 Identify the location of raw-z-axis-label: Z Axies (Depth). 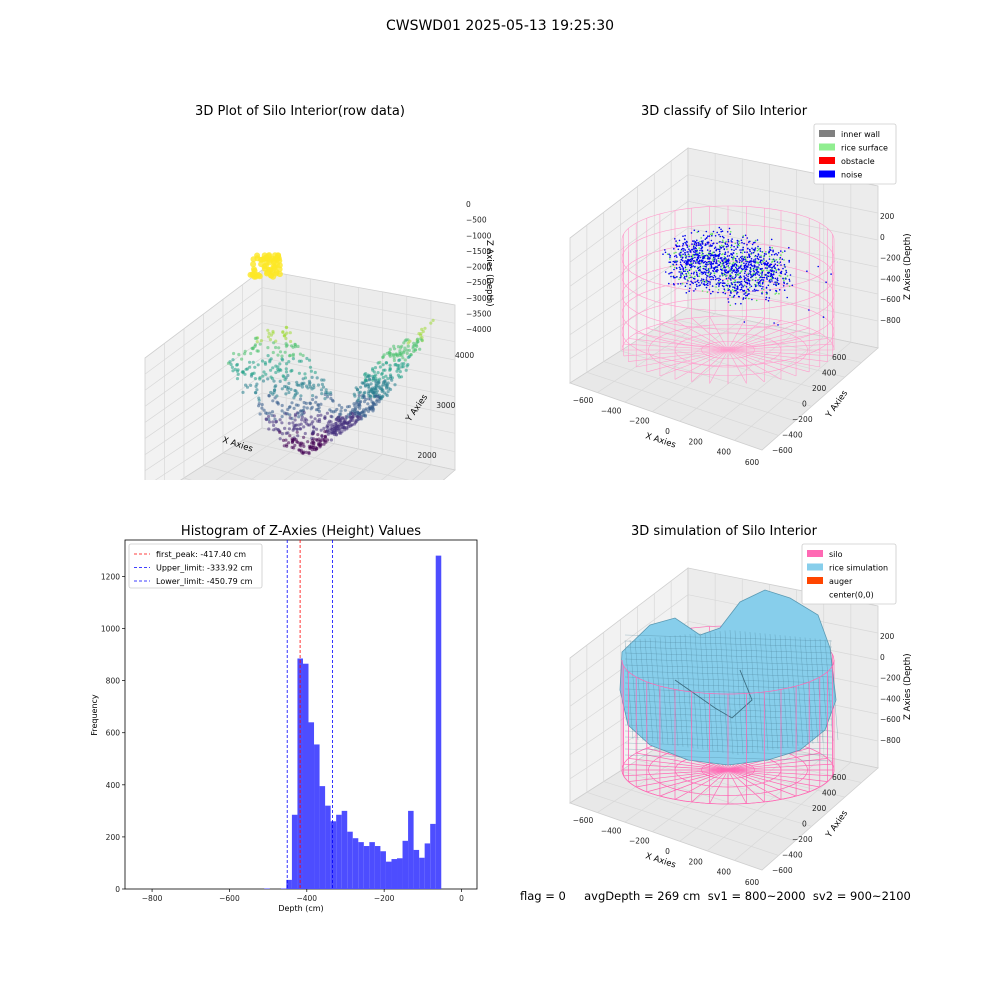
(489, 273).